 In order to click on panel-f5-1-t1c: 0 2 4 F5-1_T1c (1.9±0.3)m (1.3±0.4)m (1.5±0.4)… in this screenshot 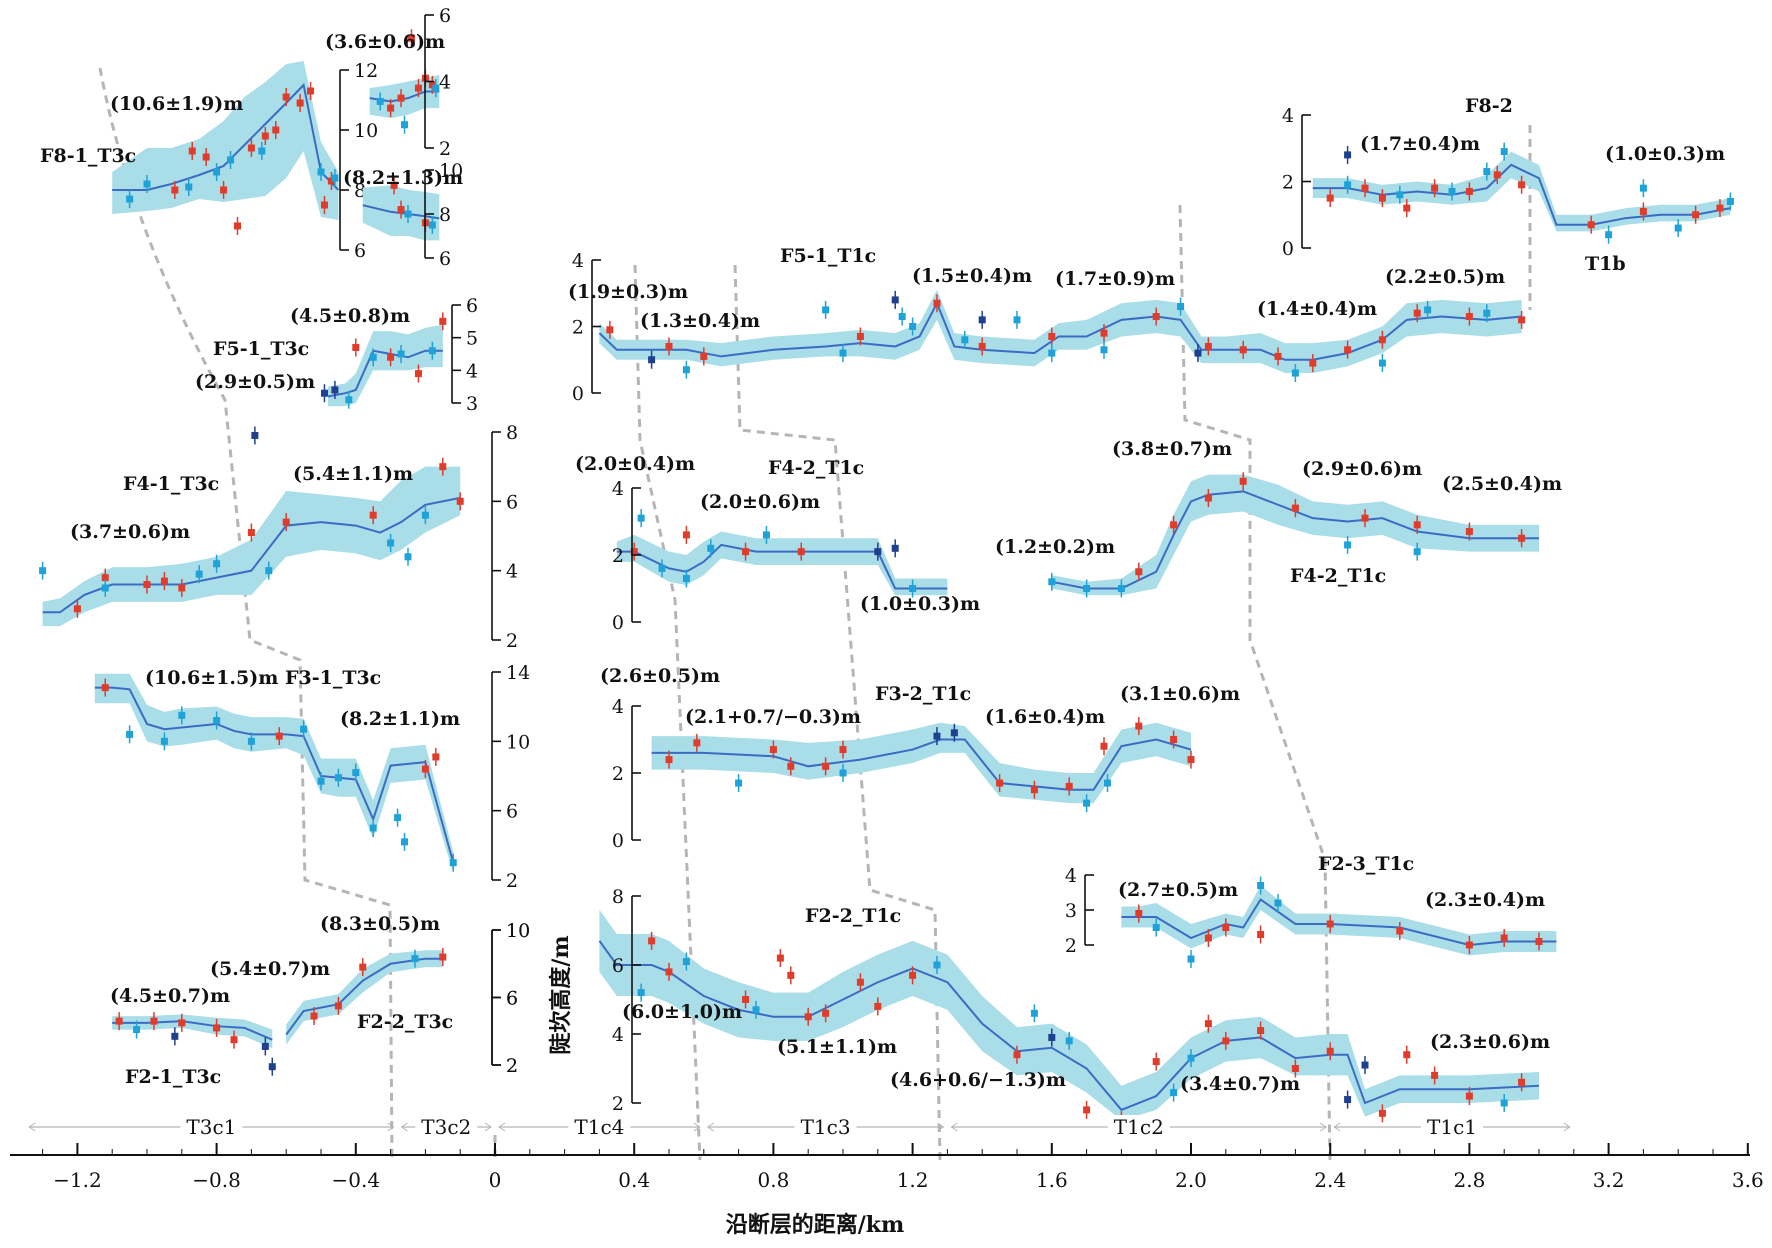, I will do `click(1047, 325)`.